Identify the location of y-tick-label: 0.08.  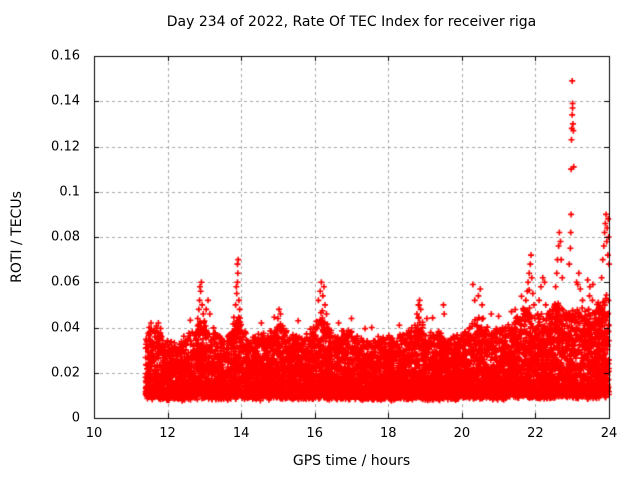
(65, 237).